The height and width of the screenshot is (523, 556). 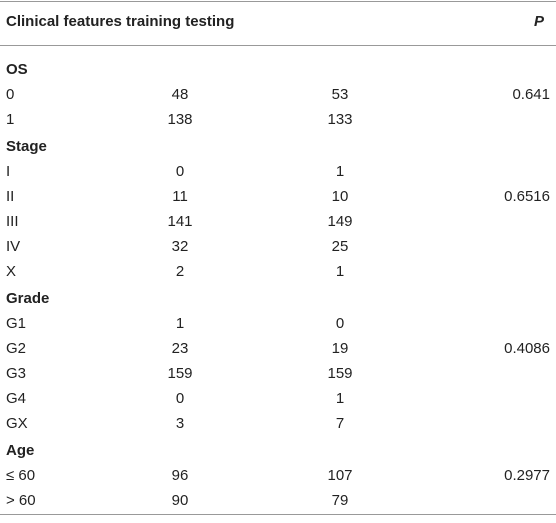 What do you see at coordinates (10, 119) in the screenshot?
I see `row-label: 1` at bounding box center [10, 119].